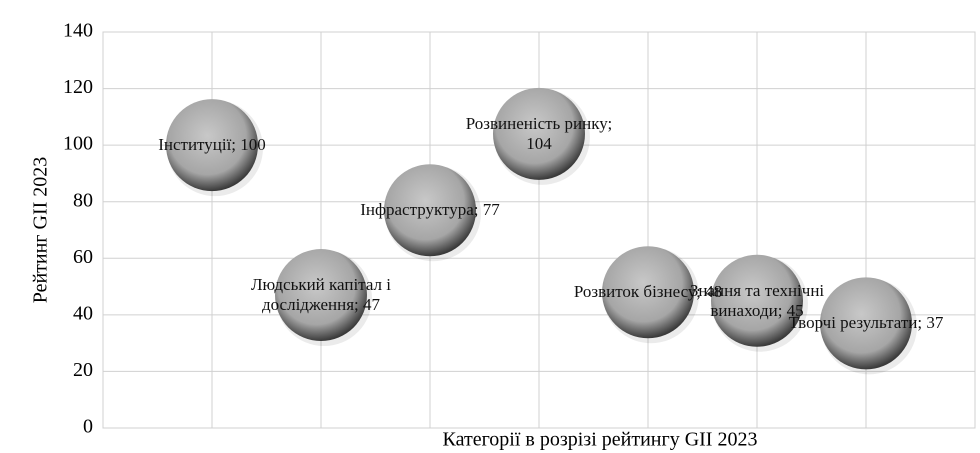 The width and height of the screenshot is (980, 453). What do you see at coordinates (83, 257) in the screenshot?
I see `y-tick-label: 60` at bounding box center [83, 257].